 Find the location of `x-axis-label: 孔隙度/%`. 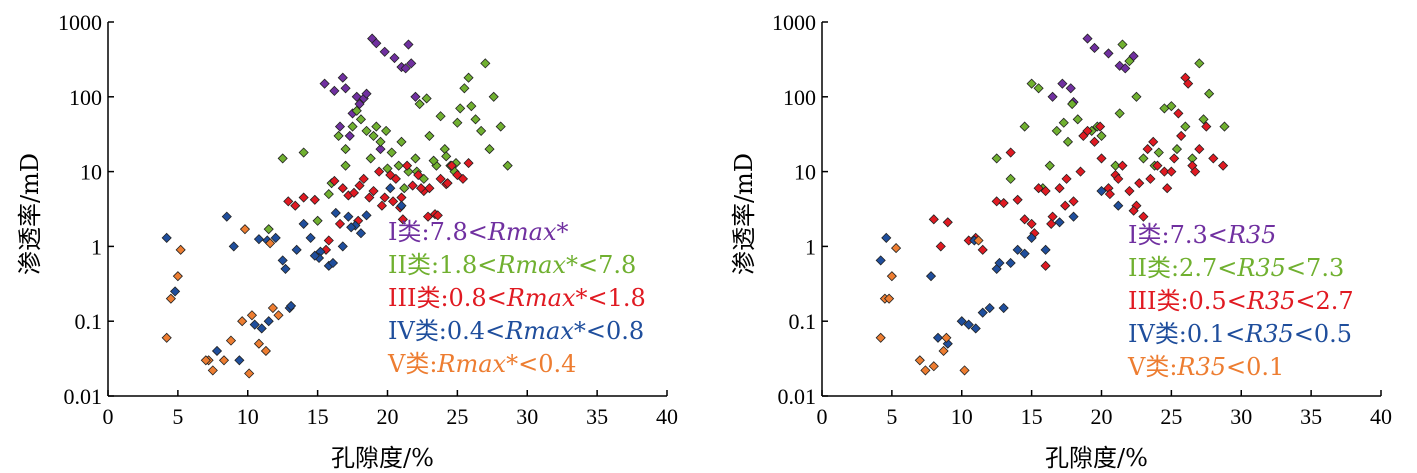

x-axis-label: 孔隙度/% is located at coordinates (1096, 458).